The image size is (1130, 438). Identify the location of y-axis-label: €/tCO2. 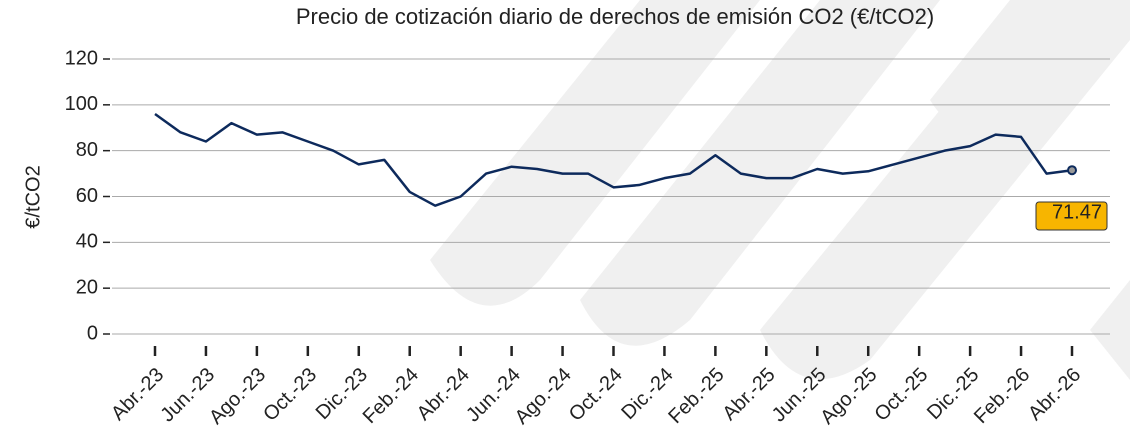
(33, 196).